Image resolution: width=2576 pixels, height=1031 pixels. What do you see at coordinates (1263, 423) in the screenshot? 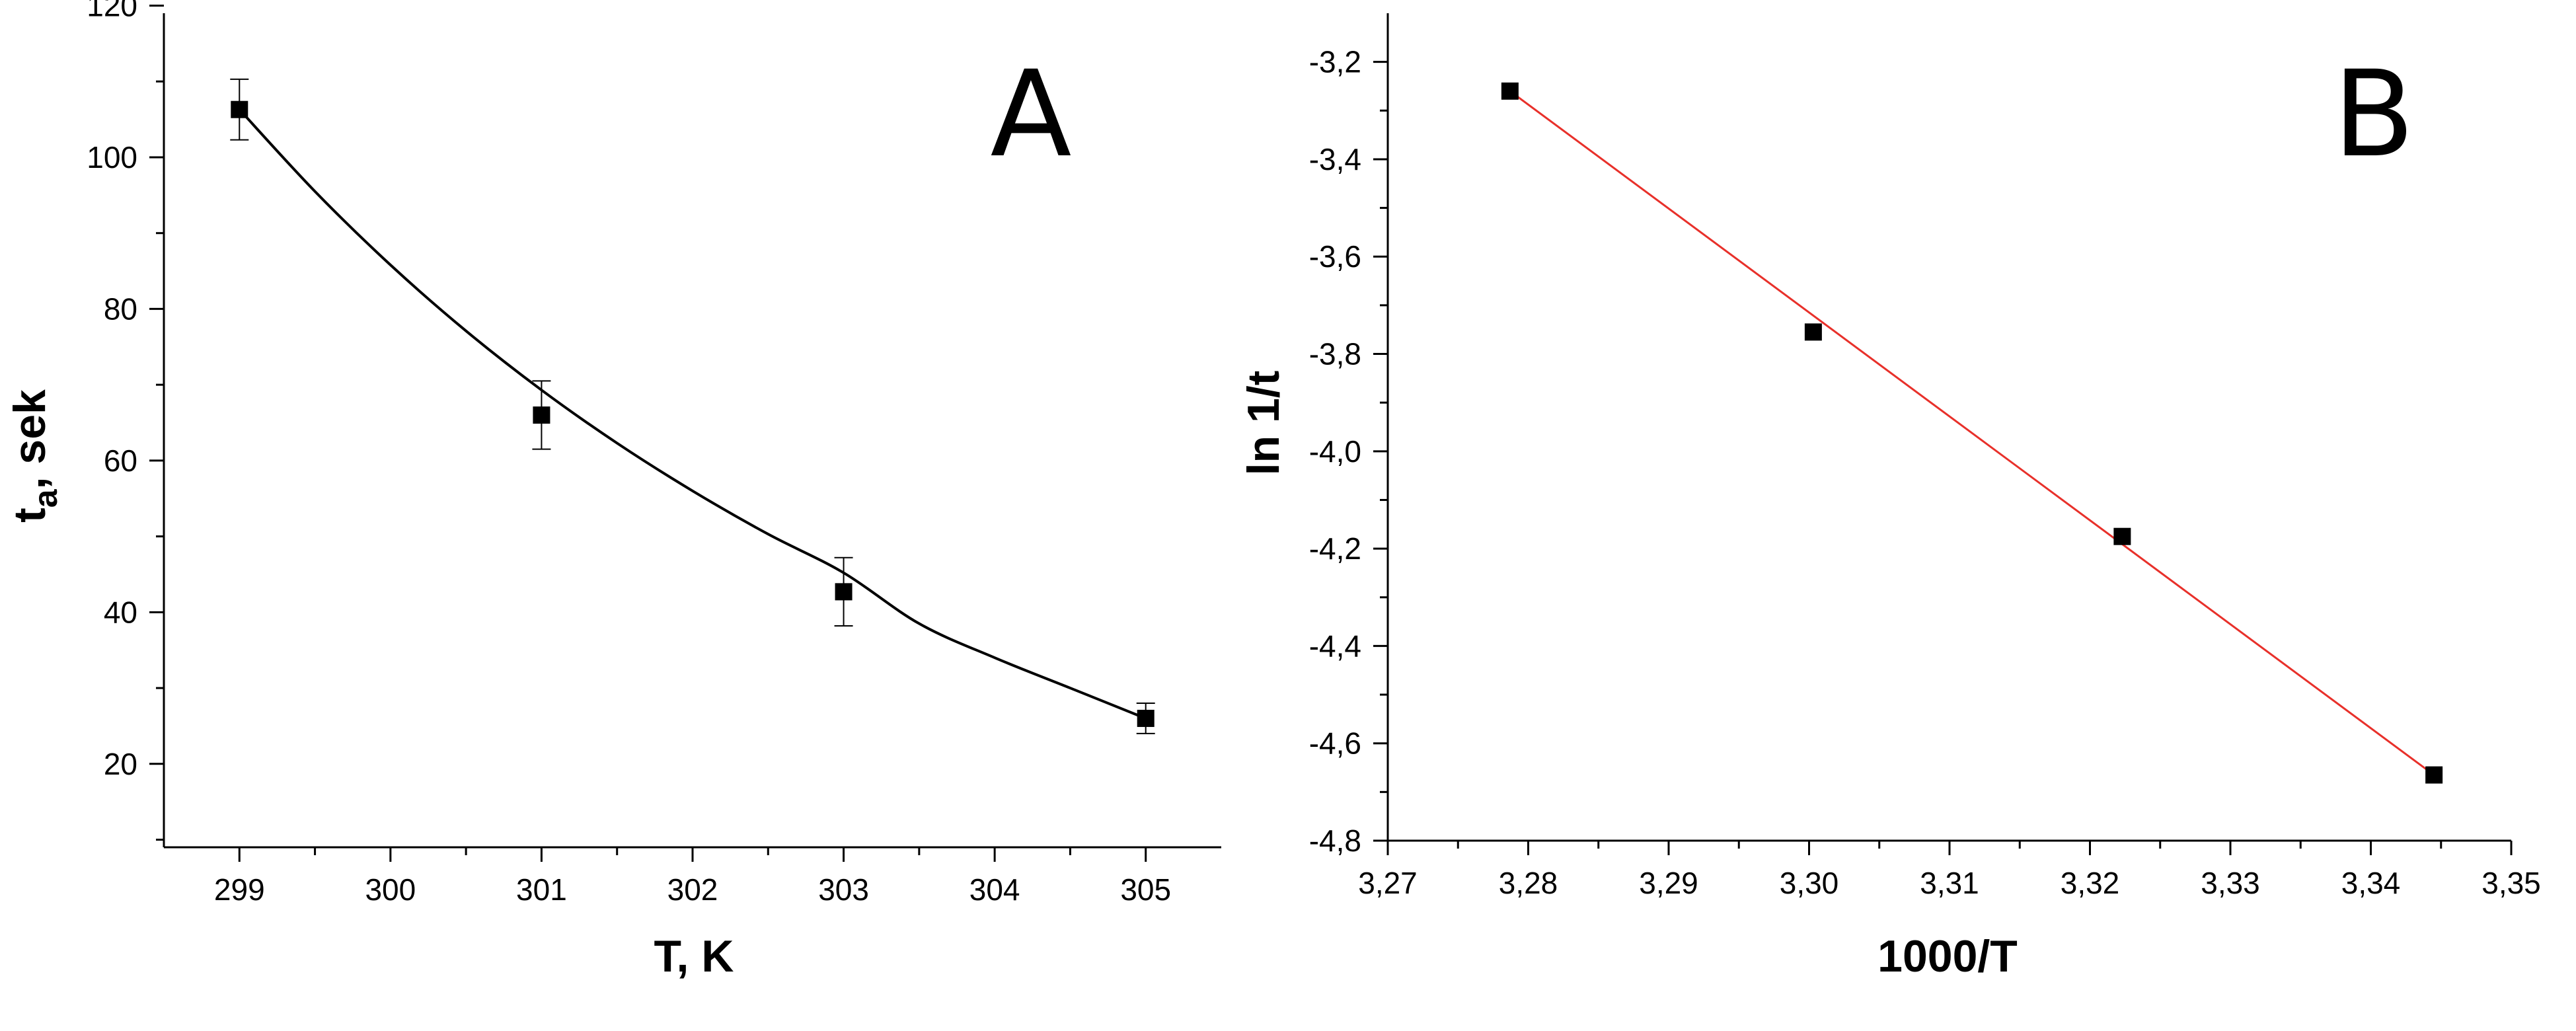
I see `panel-b-y-axis-title: ln 1/t` at bounding box center [1263, 423].